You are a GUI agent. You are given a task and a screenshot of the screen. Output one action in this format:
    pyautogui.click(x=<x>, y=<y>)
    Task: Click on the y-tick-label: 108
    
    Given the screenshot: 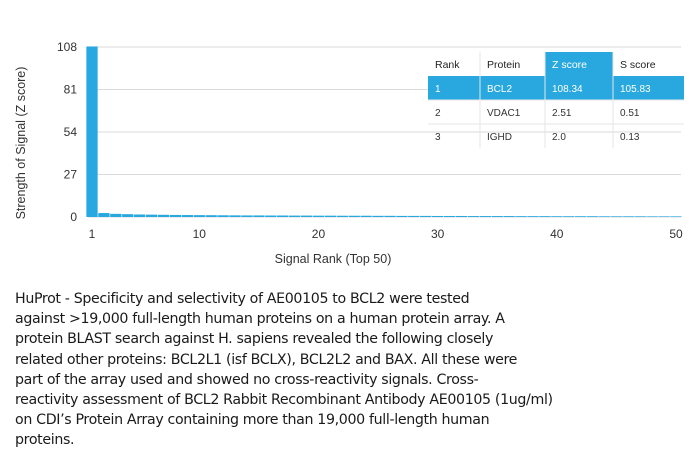 What is the action you would take?
    pyautogui.click(x=67, y=47)
    